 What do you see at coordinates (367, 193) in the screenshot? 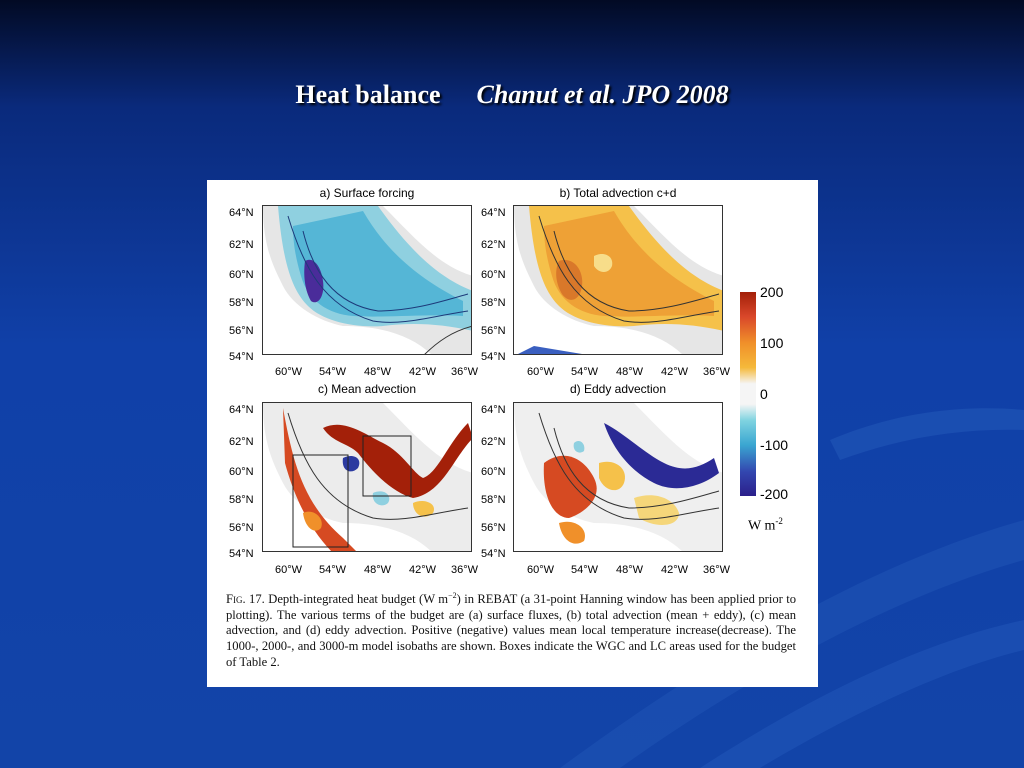
I see `panel-a-title: a) Surface forcing` at bounding box center [367, 193].